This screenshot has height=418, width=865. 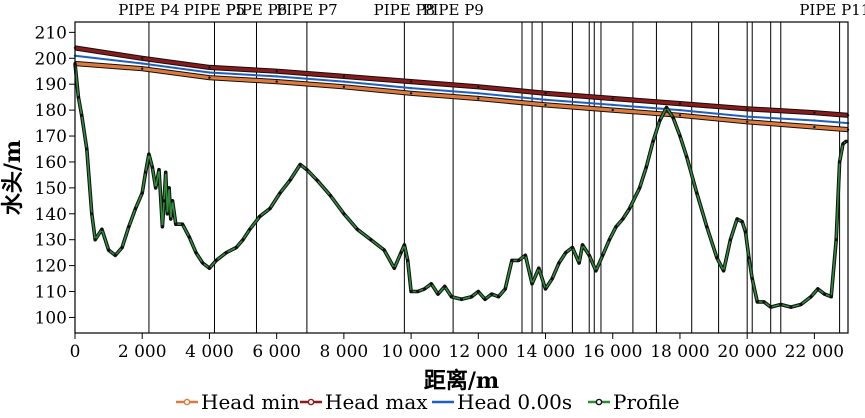 I want to click on y-tick-label: 140, so click(x=51, y=215).